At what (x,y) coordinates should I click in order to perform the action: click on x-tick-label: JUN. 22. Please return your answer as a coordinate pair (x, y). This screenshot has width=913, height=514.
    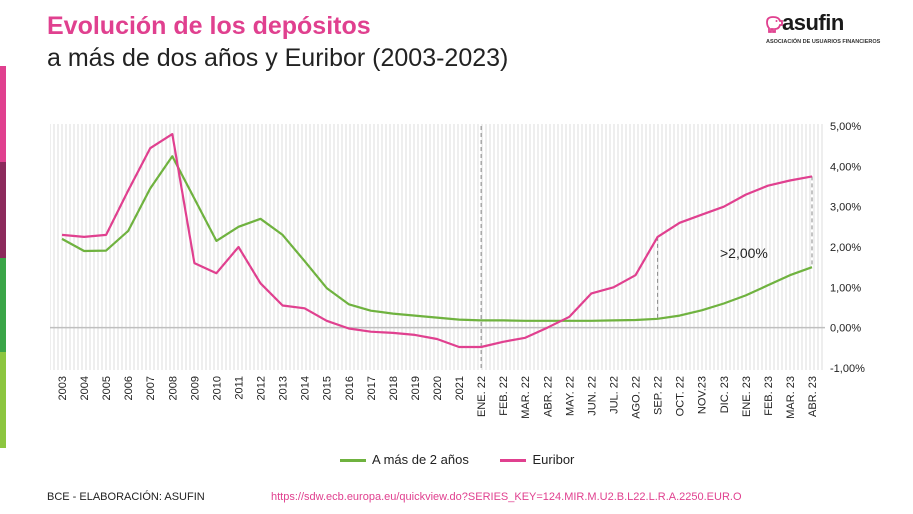
    Looking at the image, I should click on (592, 396).